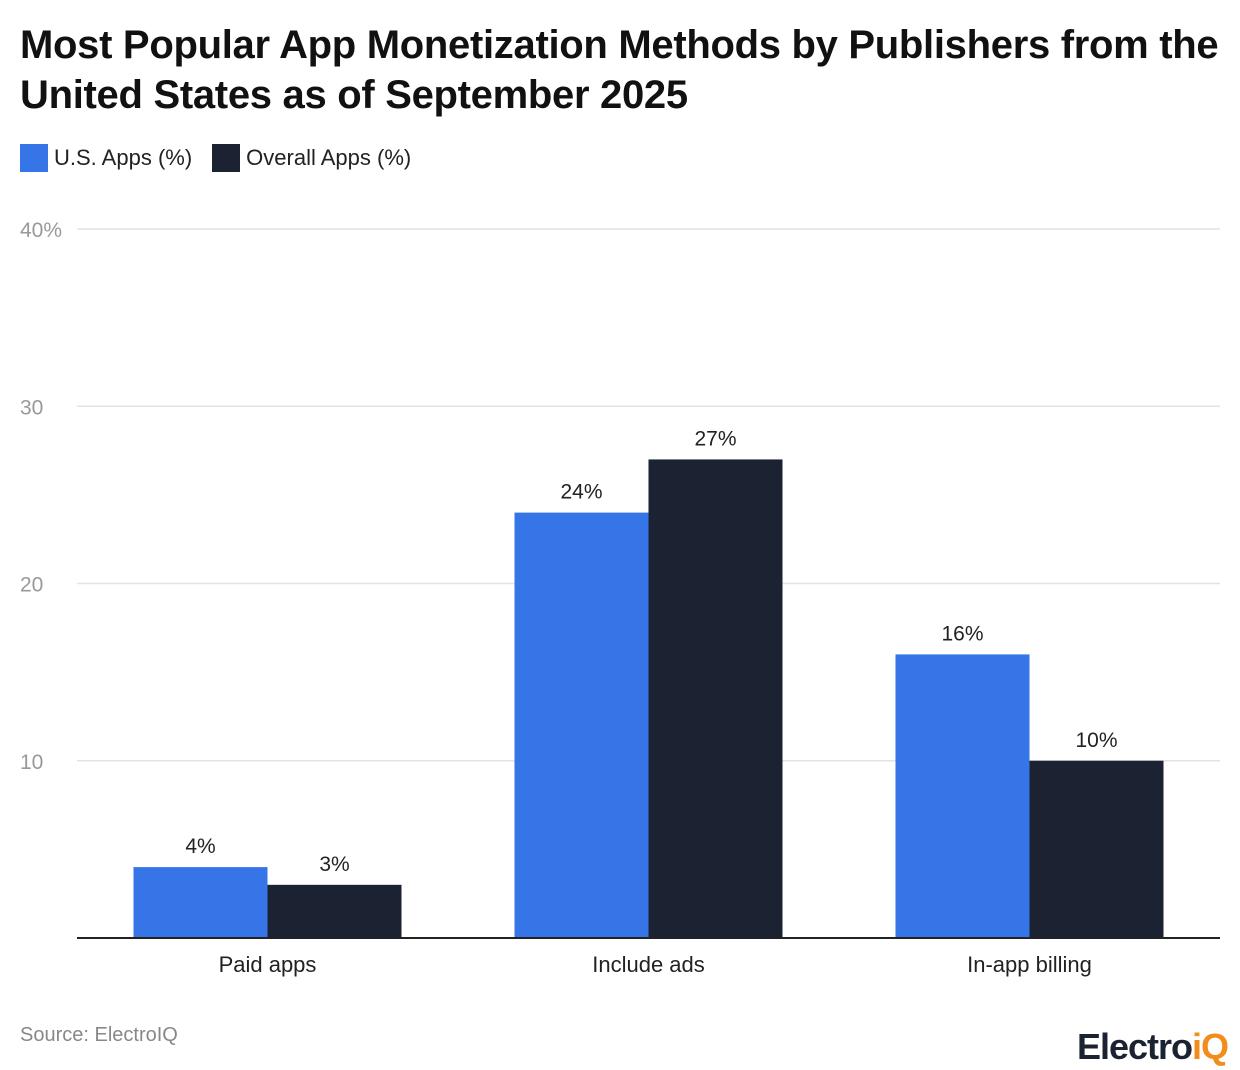  Describe the element at coordinates (962, 633) in the screenshot. I see `data-label: 16%` at that location.